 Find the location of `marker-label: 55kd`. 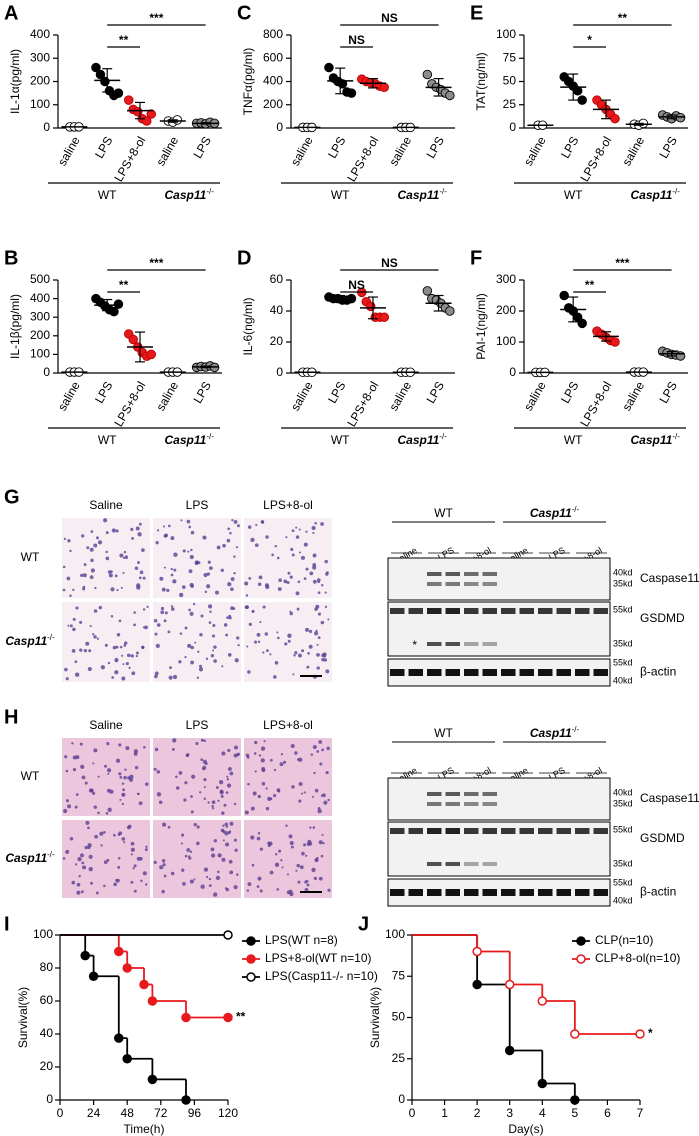

marker-label: 55kd is located at coordinates (623, 662).